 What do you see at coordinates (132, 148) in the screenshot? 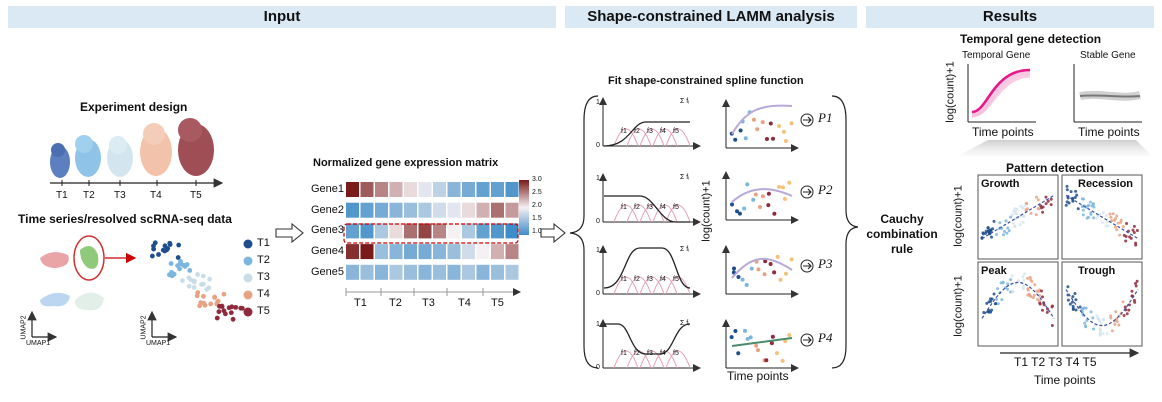
I see `embryo-icons` at bounding box center [132, 148].